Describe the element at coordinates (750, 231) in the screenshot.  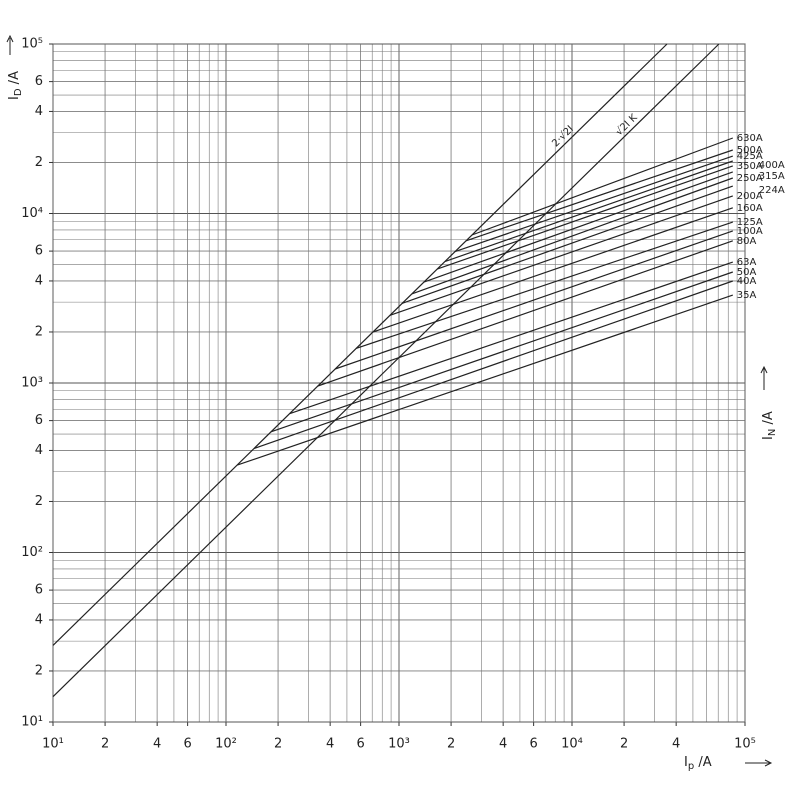
I see `legend-label: 100A` at that location.